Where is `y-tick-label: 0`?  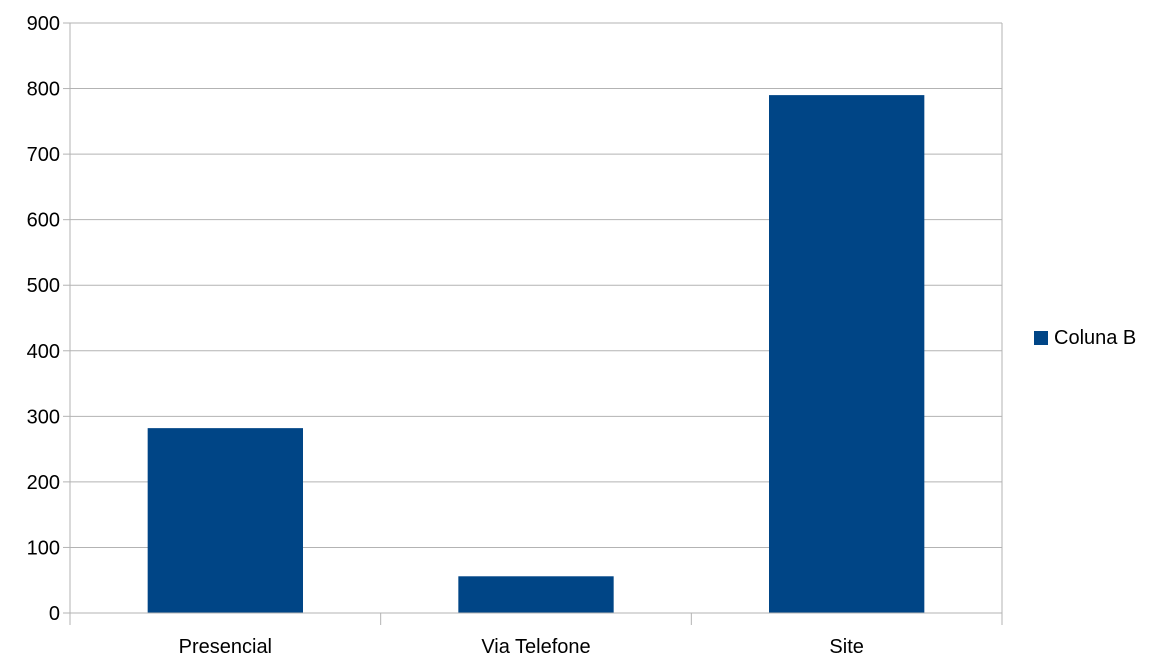
y-tick-label: 0 is located at coordinates (54, 614).